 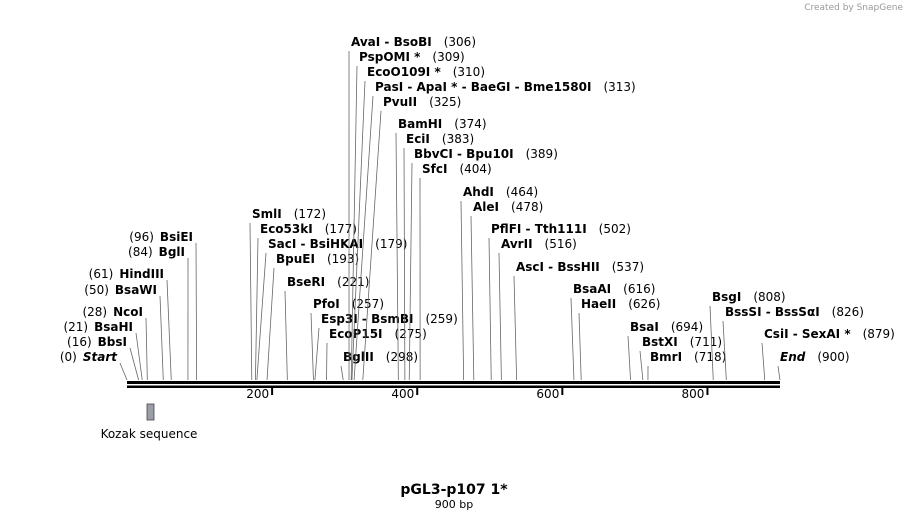 I want to click on site-label: PfoI(257), so click(x=348, y=304).